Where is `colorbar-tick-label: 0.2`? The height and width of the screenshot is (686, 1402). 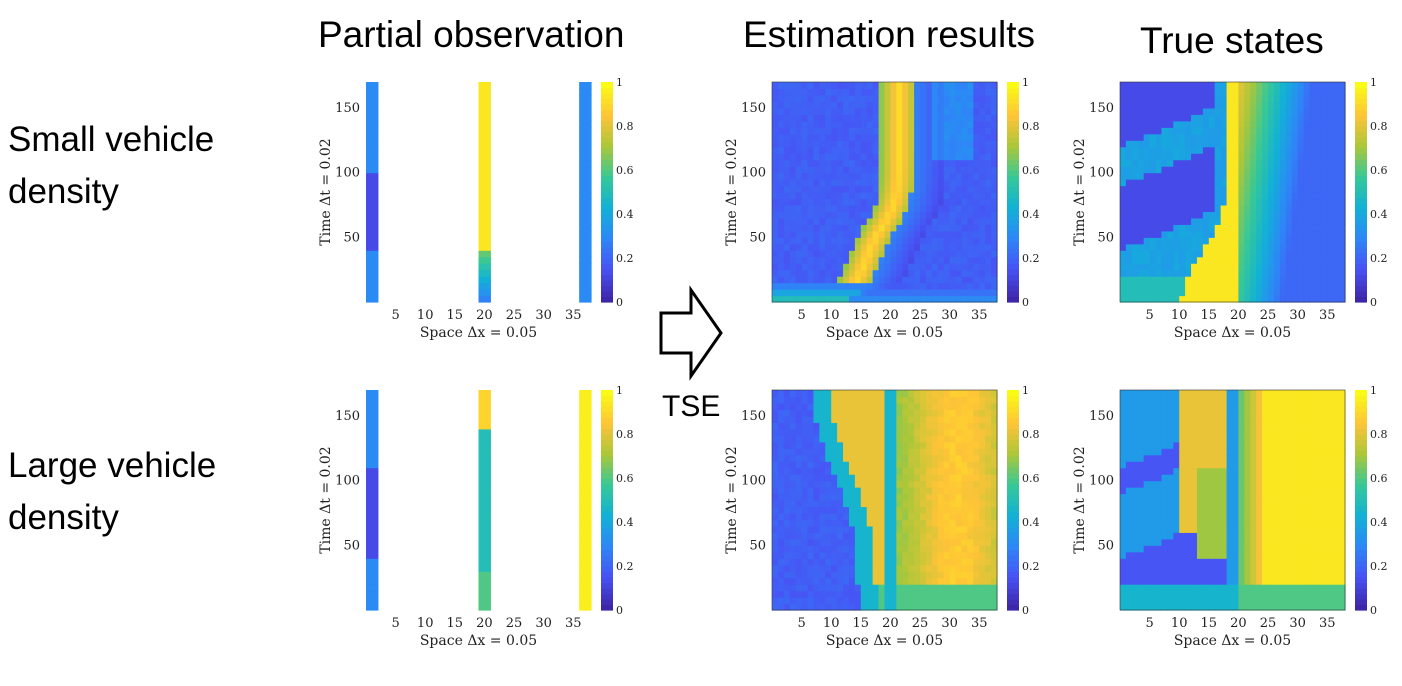
colorbar-tick-label: 0.2 is located at coordinates (625, 258).